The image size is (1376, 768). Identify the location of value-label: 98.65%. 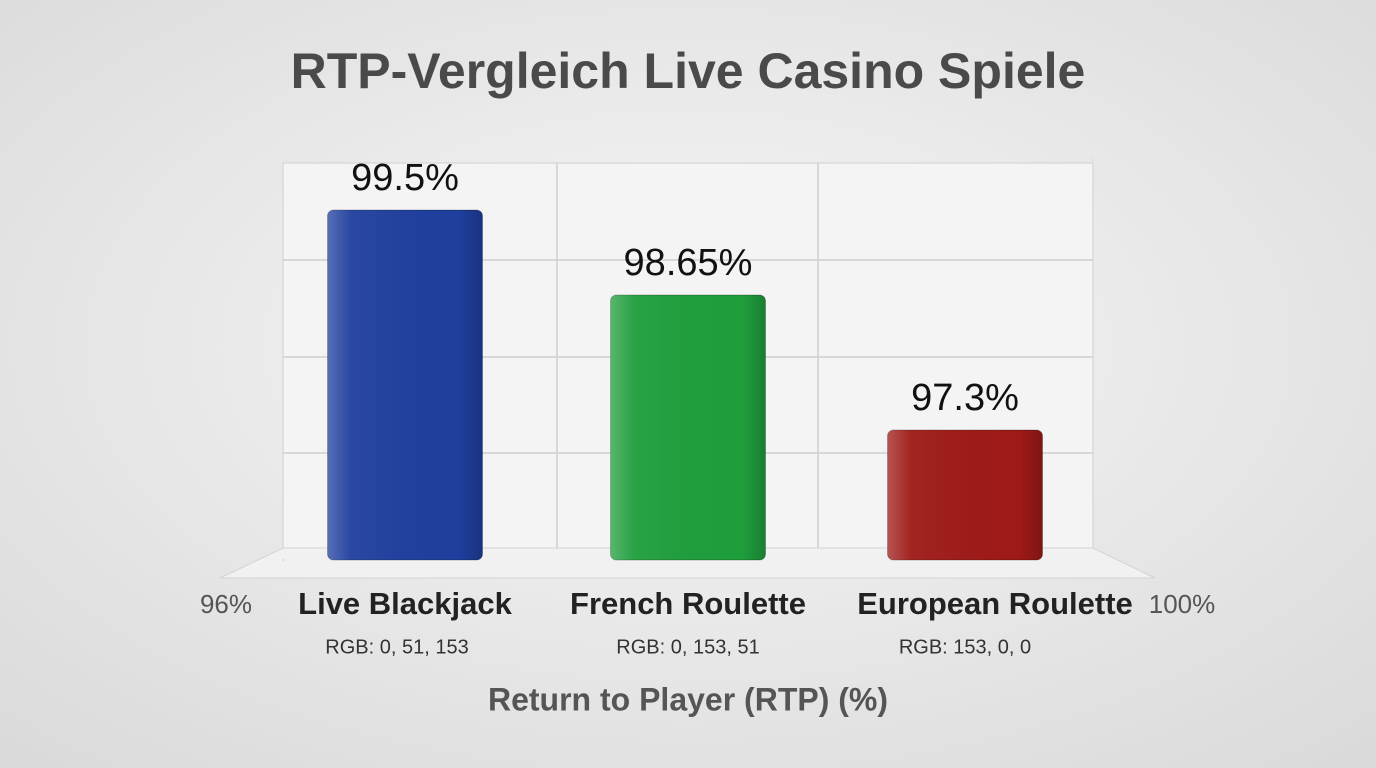
(688, 263).